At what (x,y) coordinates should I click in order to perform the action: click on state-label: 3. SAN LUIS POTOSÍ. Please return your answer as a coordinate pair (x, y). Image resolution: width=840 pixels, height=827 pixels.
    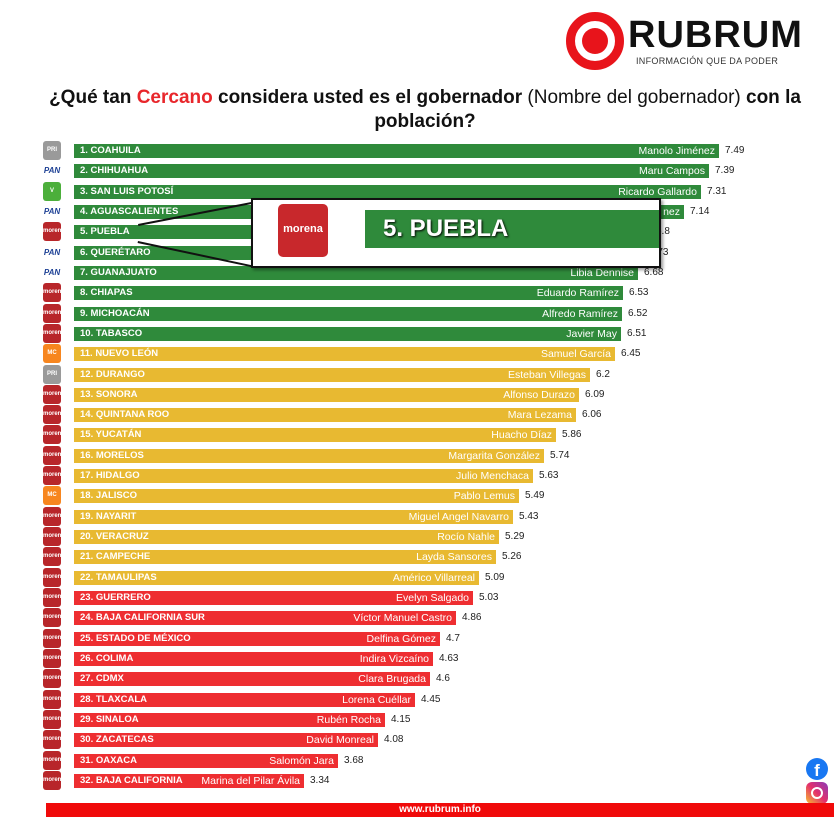
    Looking at the image, I should click on (127, 191).